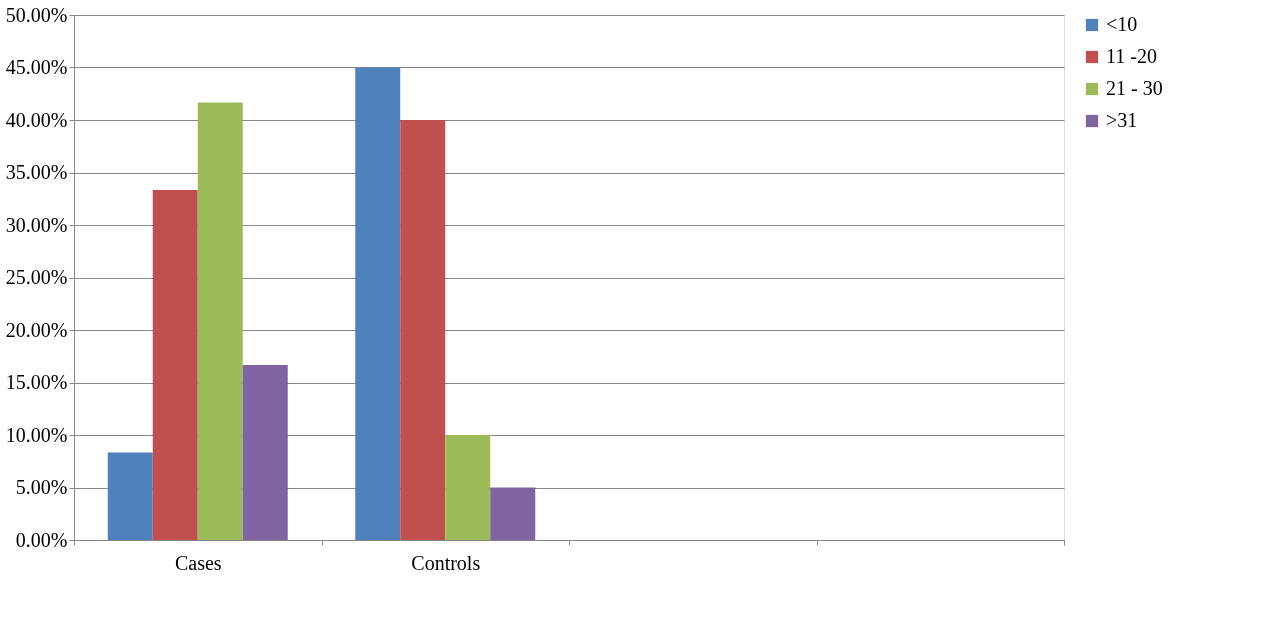 This screenshot has width=1288, height=619. What do you see at coordinates (198, 562) in the screenshot?
I see `x-tick-label: Cases` at bounding box center [198, 562].